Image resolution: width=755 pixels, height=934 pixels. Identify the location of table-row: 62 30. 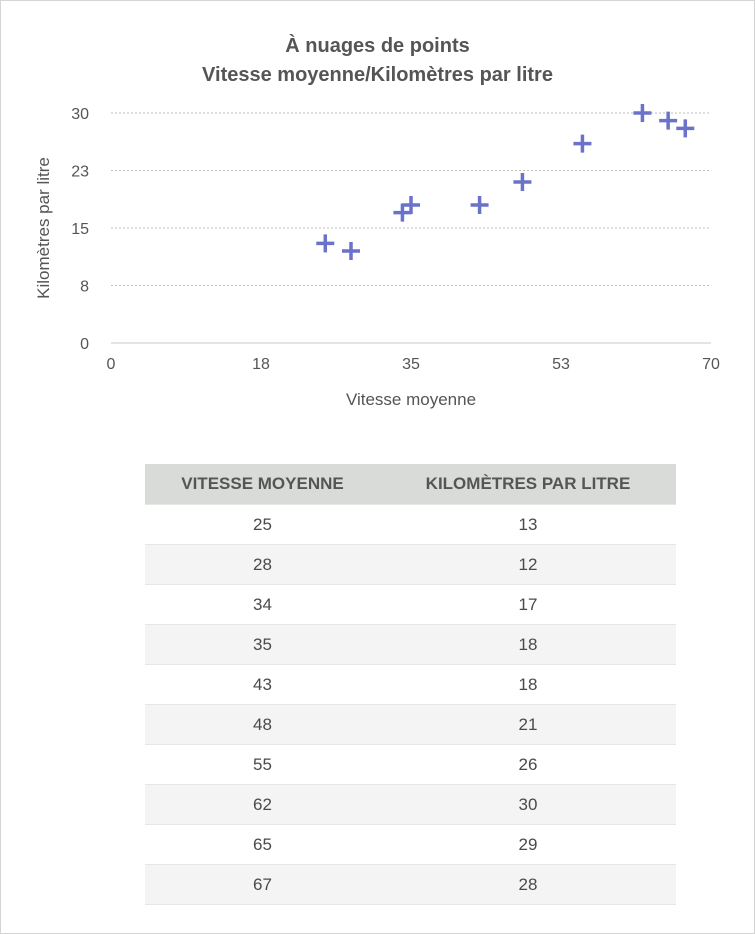
(410, 804).